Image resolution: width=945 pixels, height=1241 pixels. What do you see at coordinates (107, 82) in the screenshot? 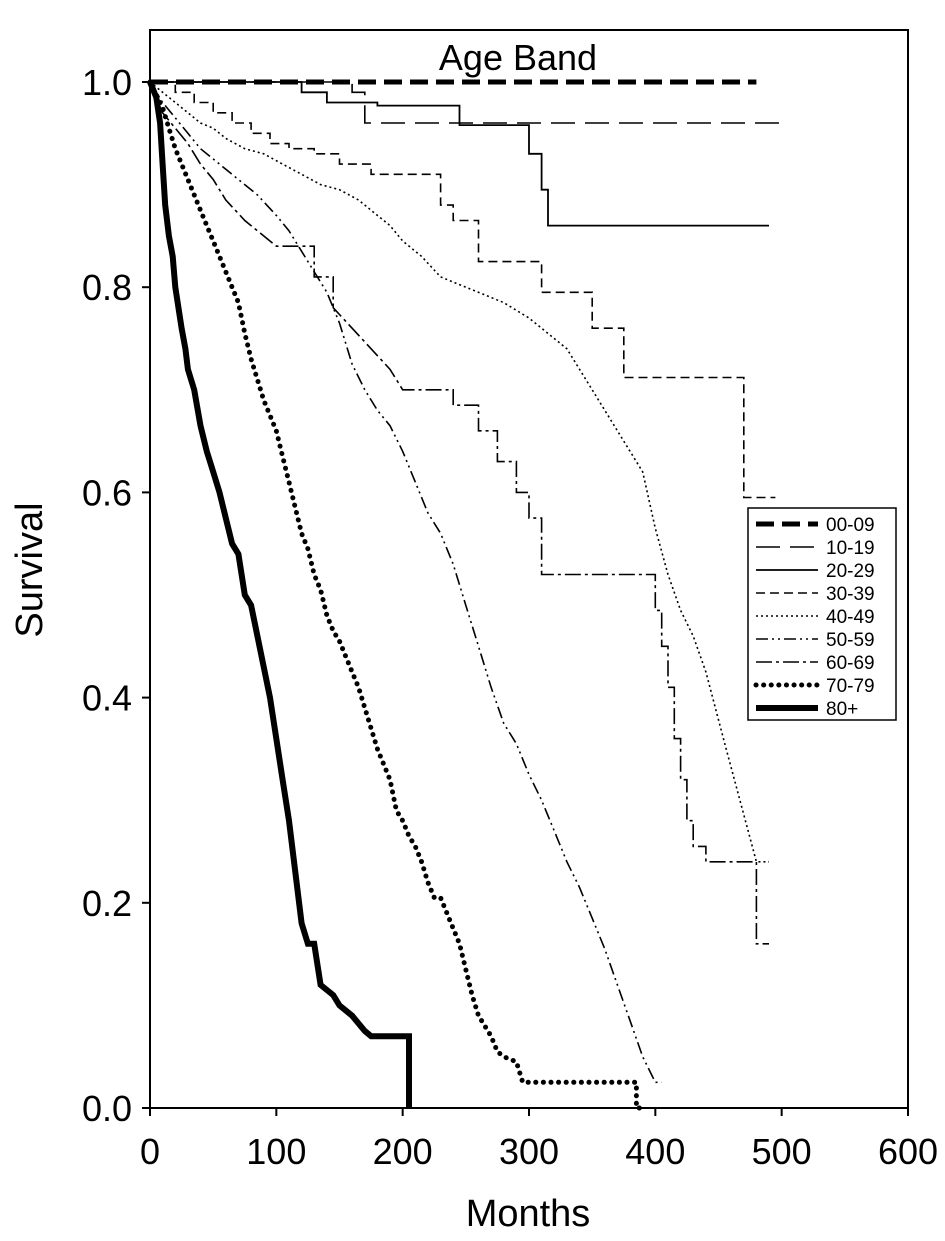
I see `y-tick-label: 1.0` at bounding box center [107, 82].